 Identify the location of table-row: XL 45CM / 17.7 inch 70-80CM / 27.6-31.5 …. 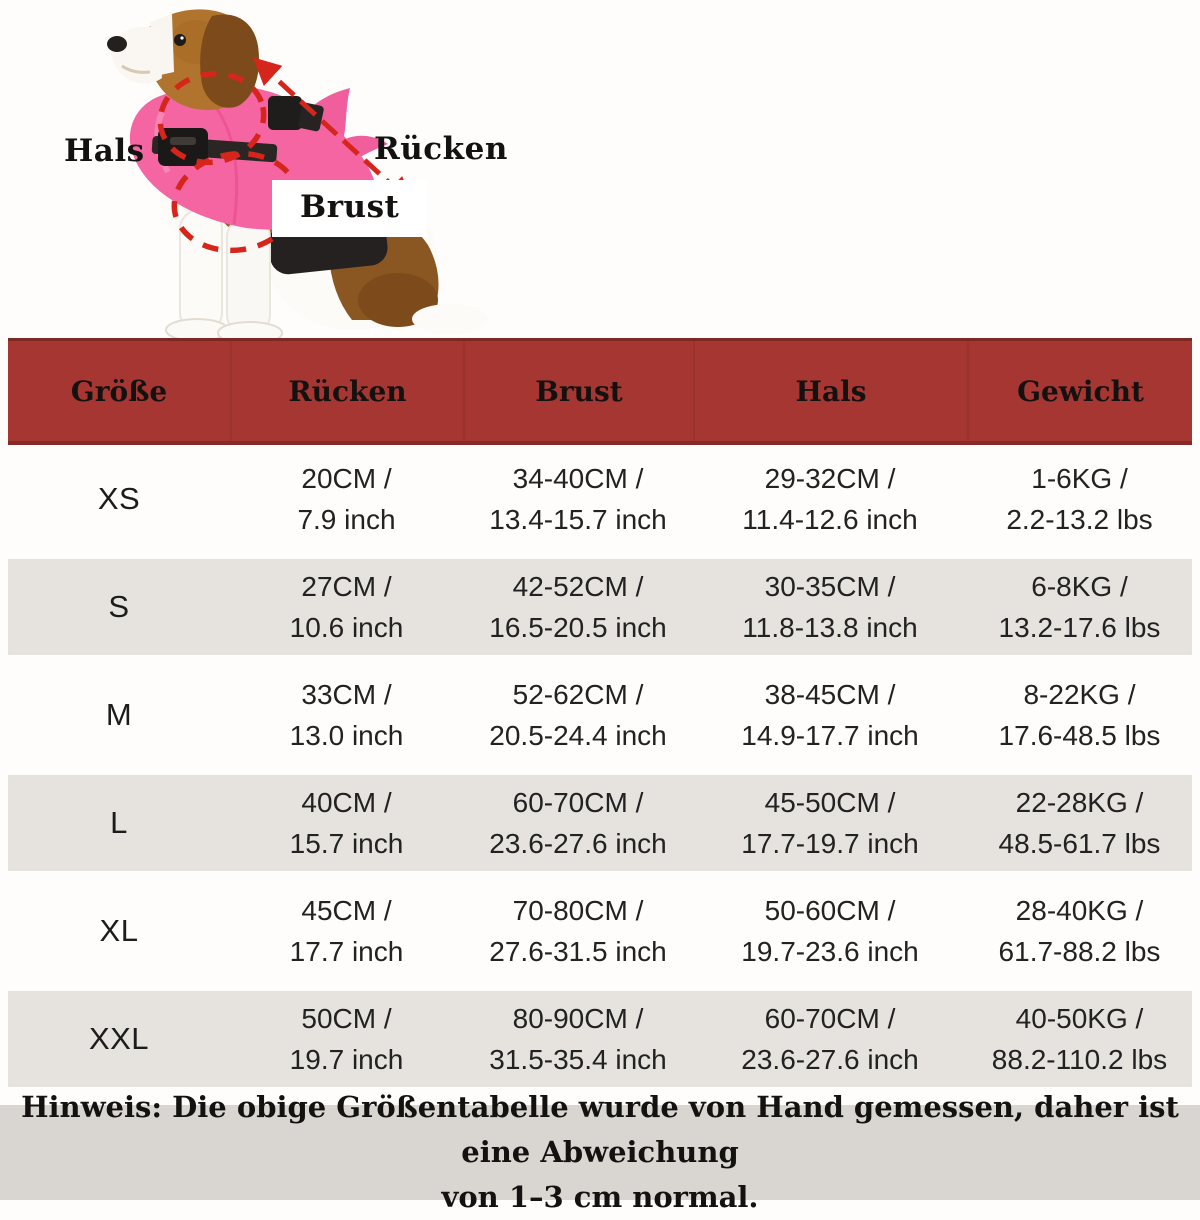
(600, 931).